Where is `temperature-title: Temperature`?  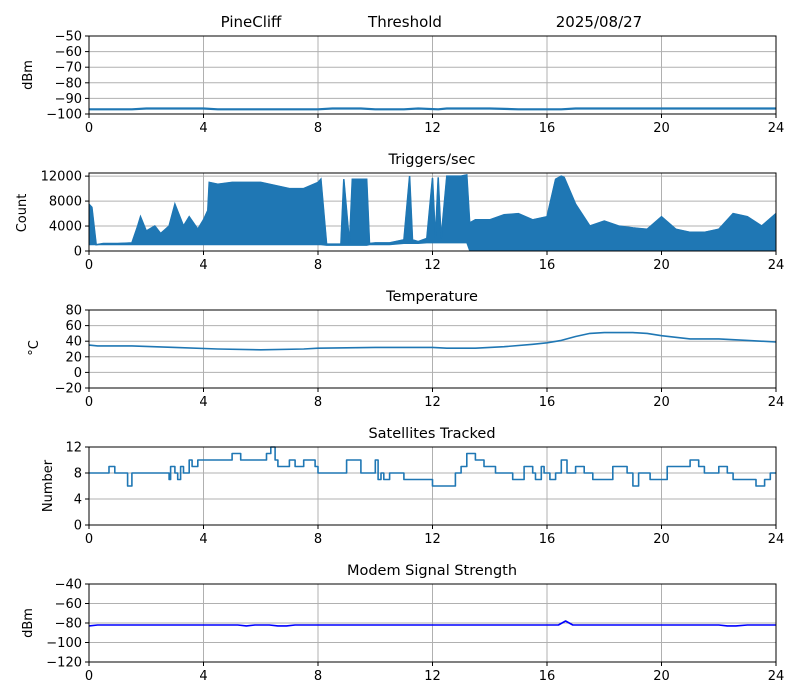
temperature-title: Temperature is located at coordinates (431, 297).